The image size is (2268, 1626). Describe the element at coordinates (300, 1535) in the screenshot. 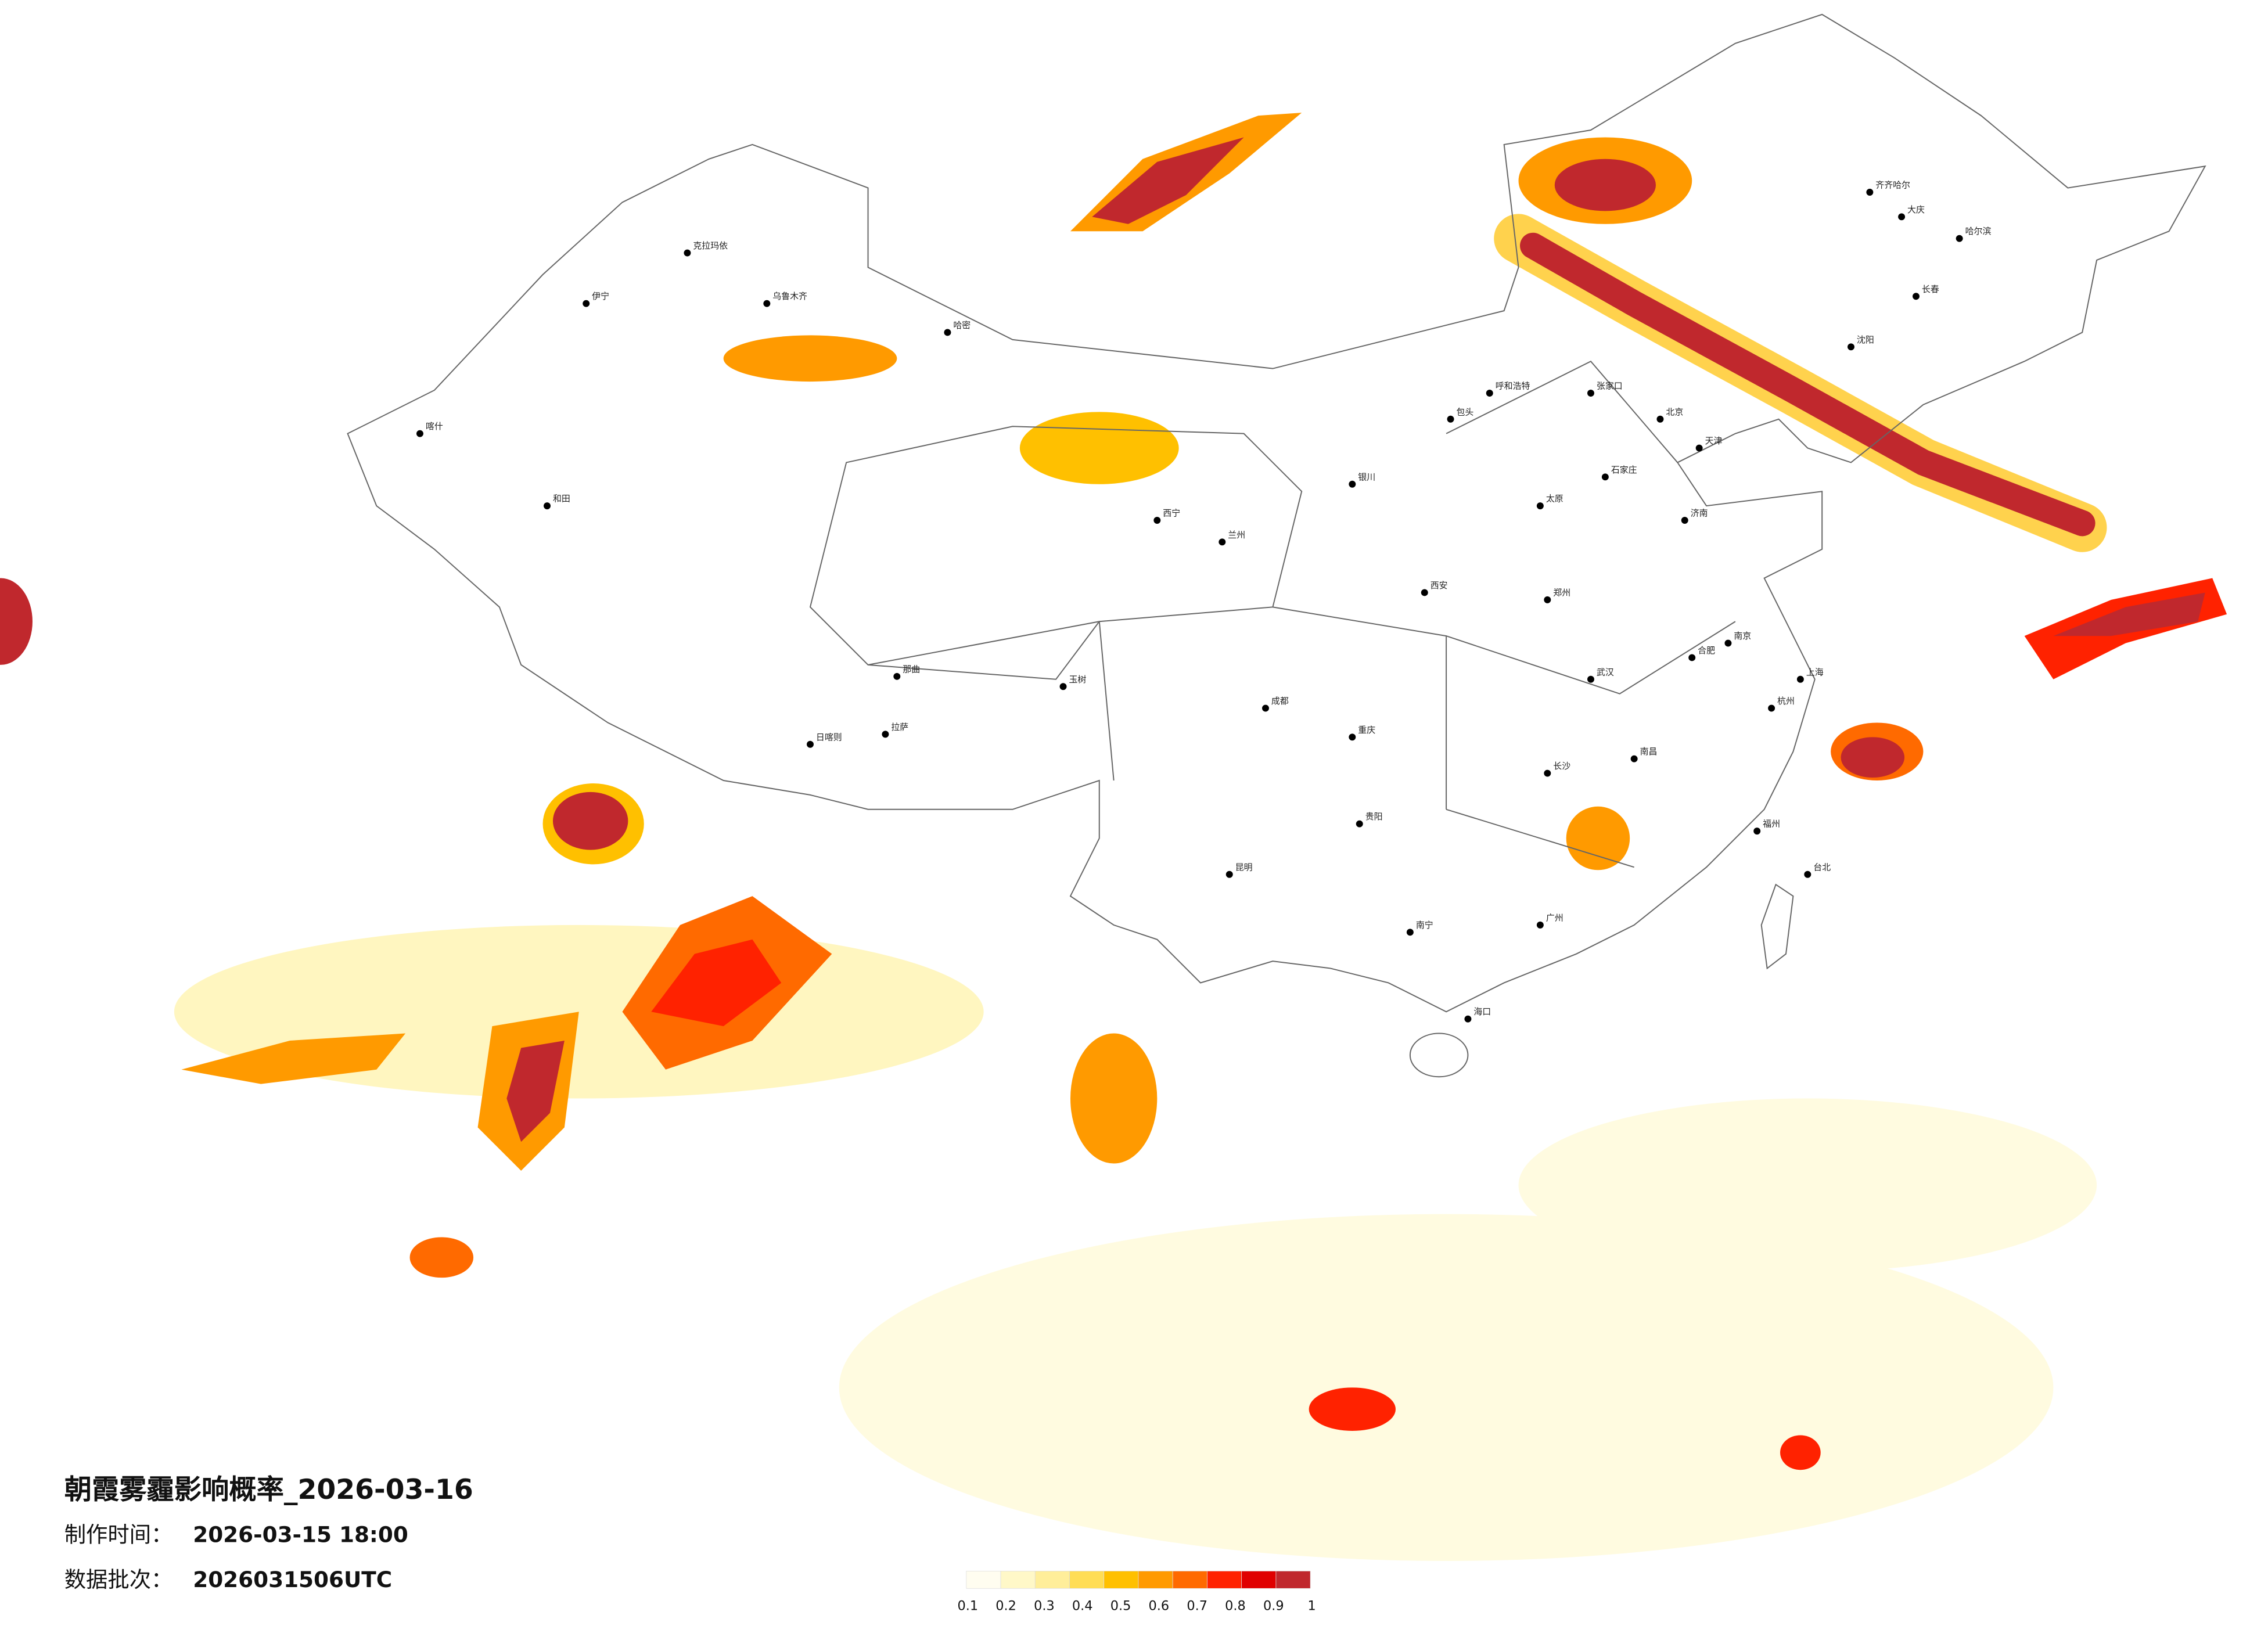

I see `made-time: 2026-03-15 18:00` at that location.